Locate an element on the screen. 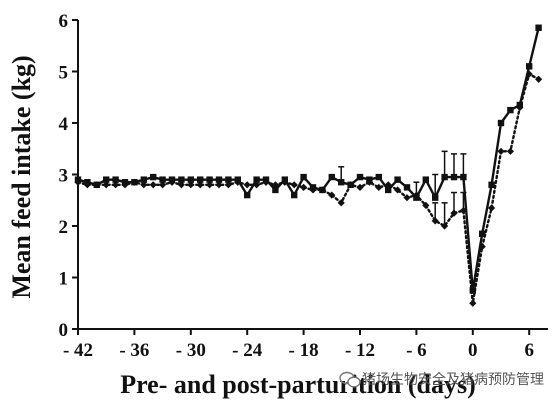  y-tick-label: 0 is located at coordinates (64, 330).